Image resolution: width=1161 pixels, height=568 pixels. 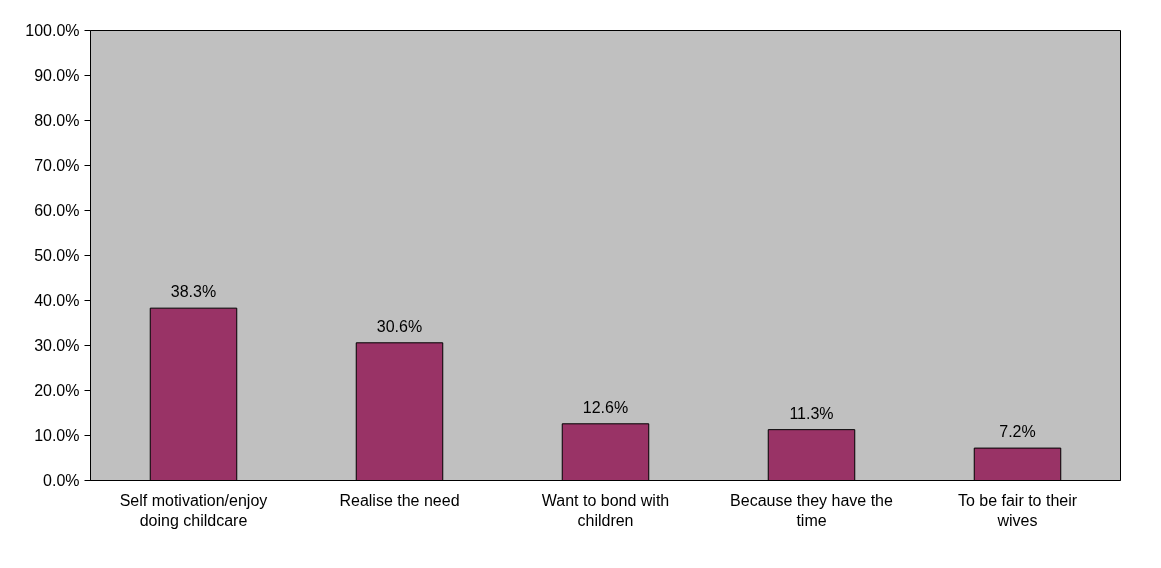 What do you see at coordinates (57, 210) in the screenshot?
I see `y-tick-label: 60.0%` at bounding box center [57, 210].